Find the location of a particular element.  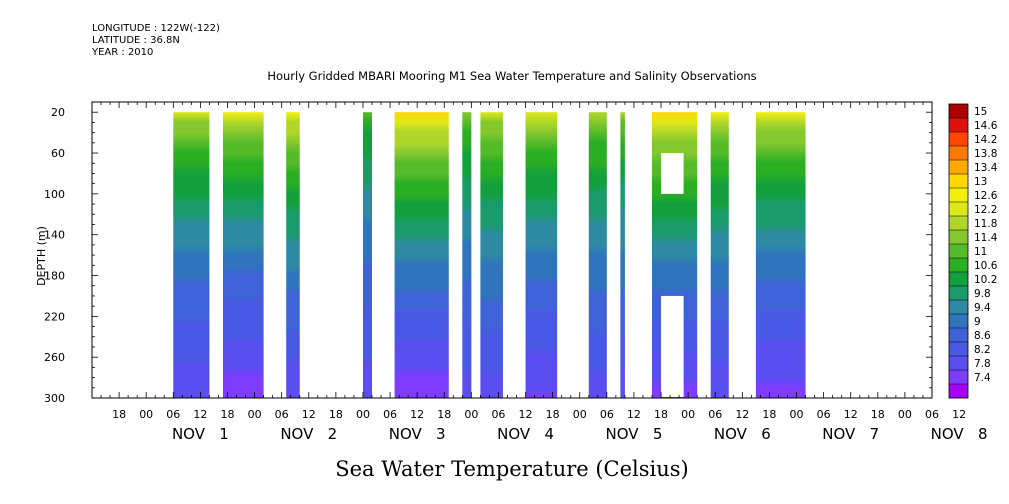

colorbar-label: 10.2 is located at coordinates (985, 280).